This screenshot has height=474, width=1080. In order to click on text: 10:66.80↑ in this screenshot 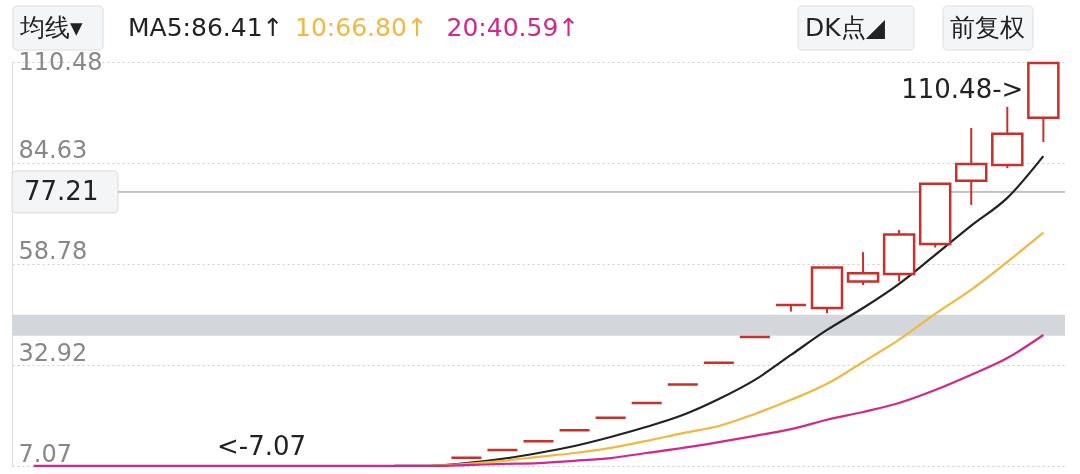, I will do `click(361, 27)`.